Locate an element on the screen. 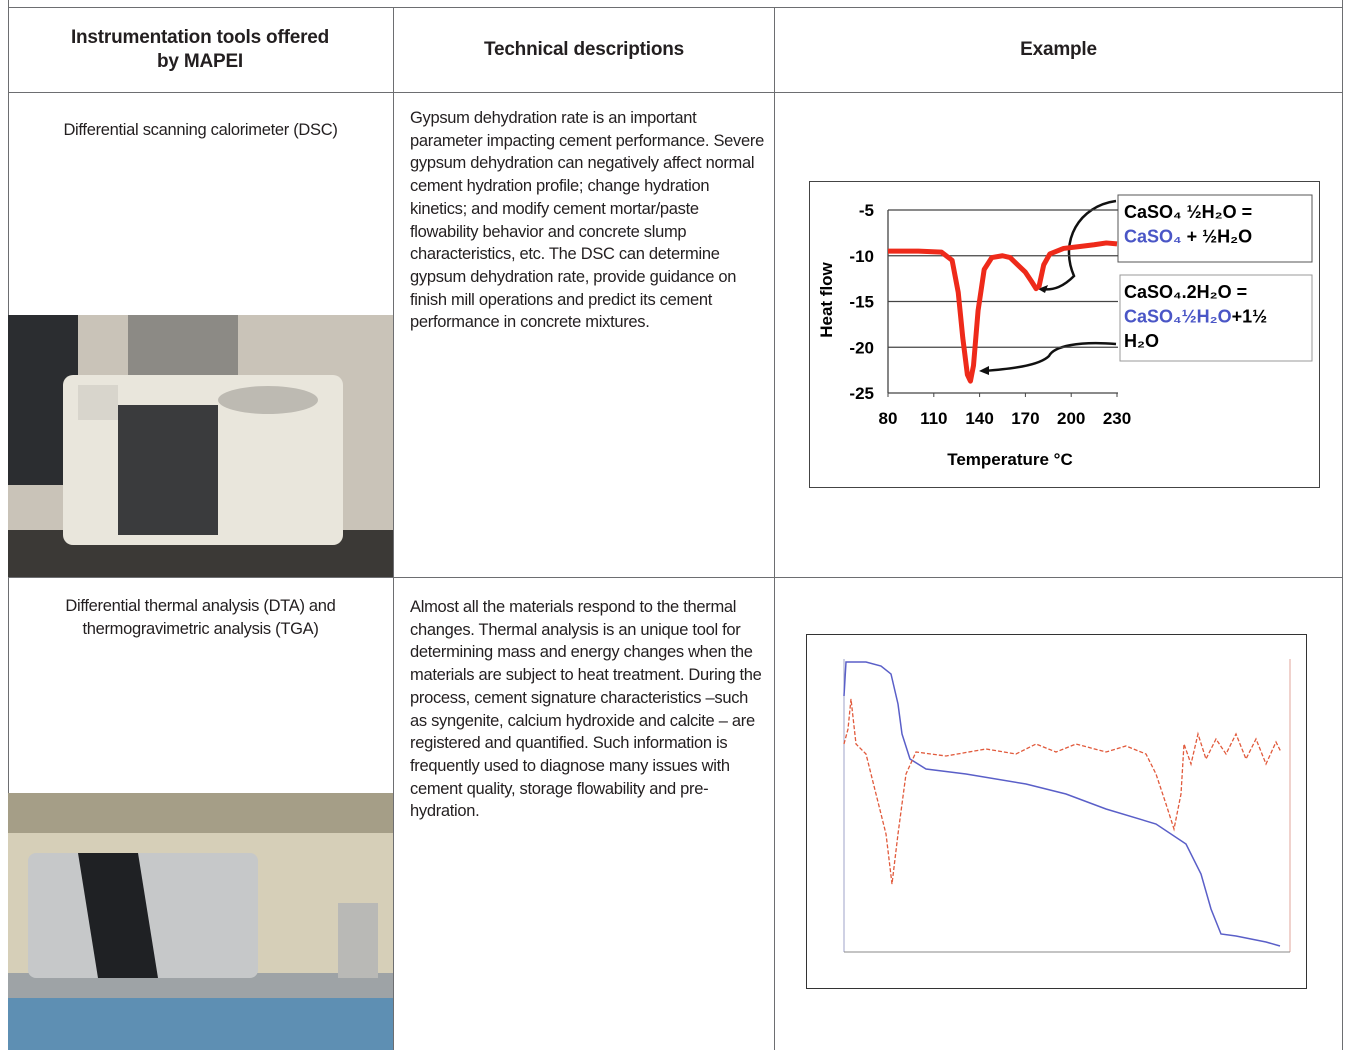  annotation-part: CaSO₄ is located at coordinates (1153, 237).